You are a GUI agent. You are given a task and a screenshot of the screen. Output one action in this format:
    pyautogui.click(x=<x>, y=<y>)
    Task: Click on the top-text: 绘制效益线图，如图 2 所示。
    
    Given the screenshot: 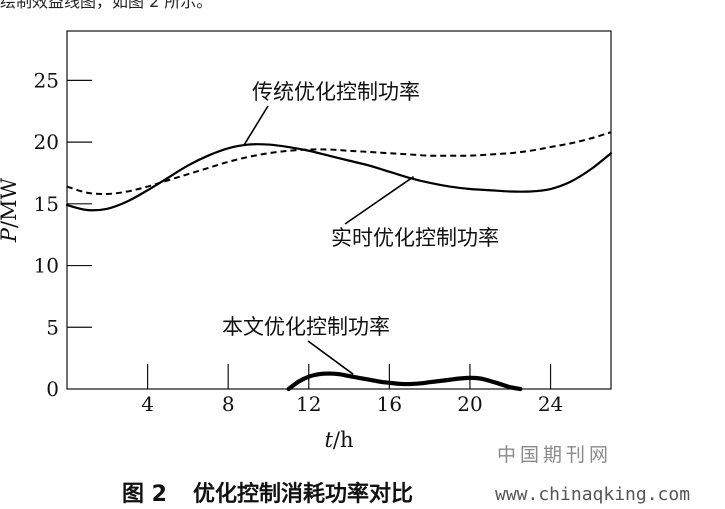 What is the action you would take?
    pyautogui.click(x=106, y=5)
    